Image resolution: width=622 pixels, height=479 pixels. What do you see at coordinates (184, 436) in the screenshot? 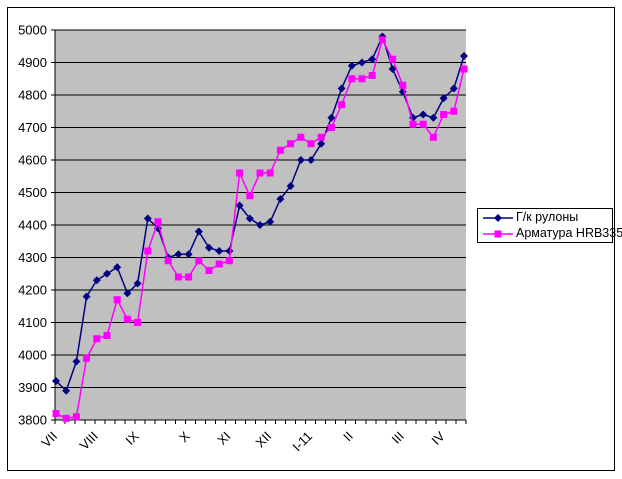
I see `svg-text: X` at bounding box center [184, 436].